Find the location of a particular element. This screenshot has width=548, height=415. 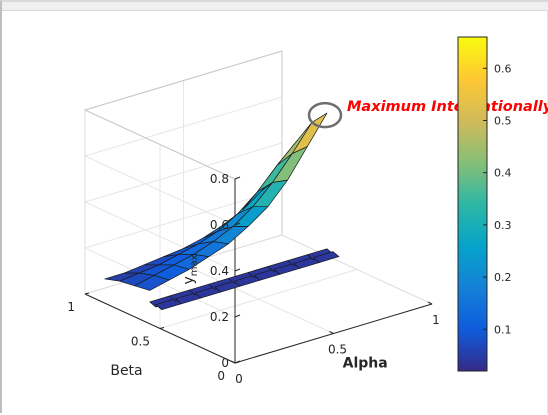

colorbar-tick-label: 0.1 is located at coordinates (503, 329).